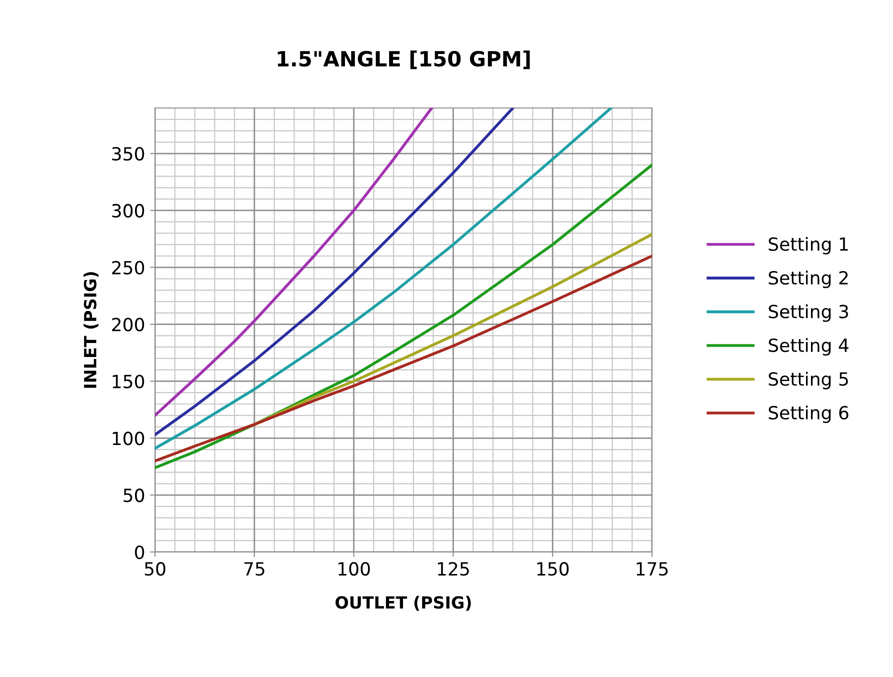 The height and width of the screenshot is (677, 893). I want to click on x-tick-label: 125, so click(453, 569).